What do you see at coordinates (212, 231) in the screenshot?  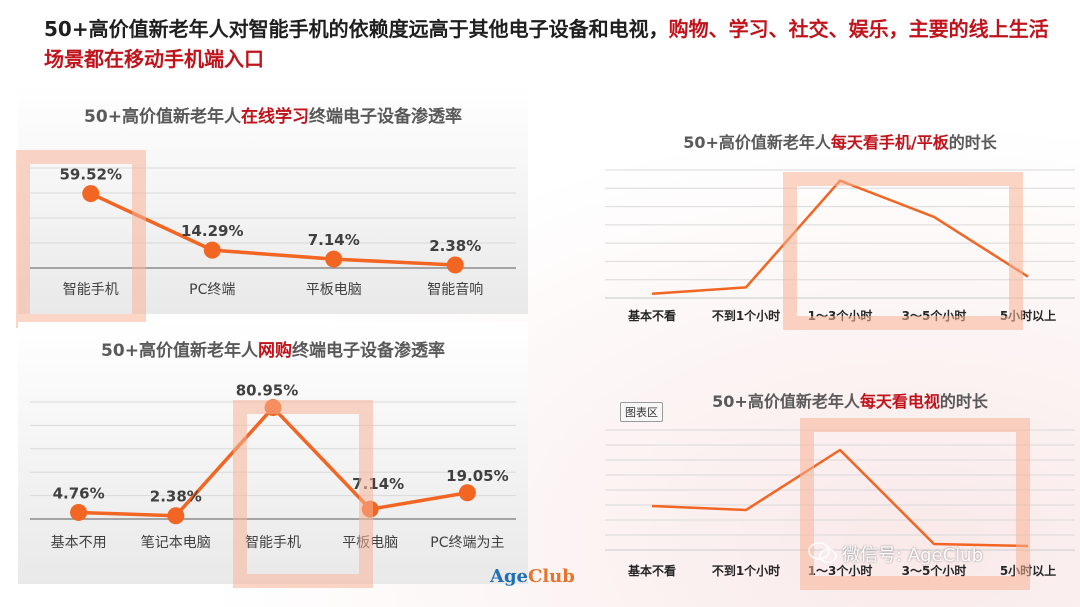 I see `data-label: 14.29%` at bounding box center [212, 231].